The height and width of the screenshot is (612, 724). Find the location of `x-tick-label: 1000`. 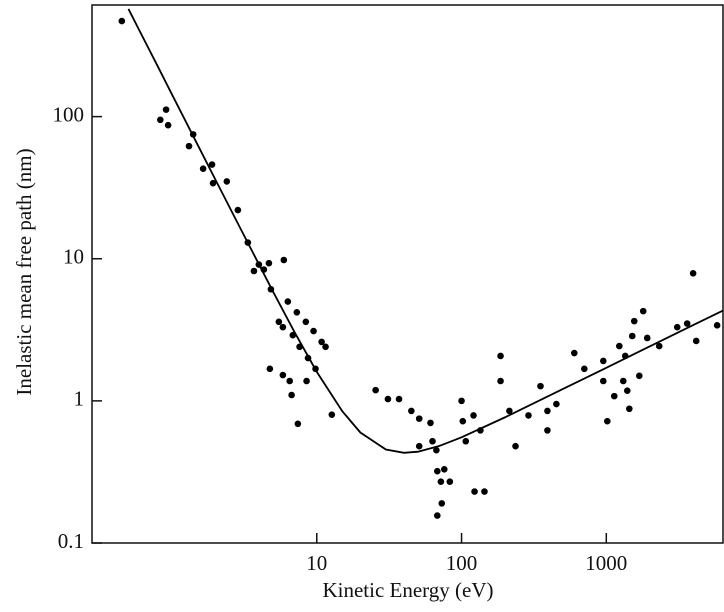

x-tick-label: 1000 is located at coordinates (606, 563).